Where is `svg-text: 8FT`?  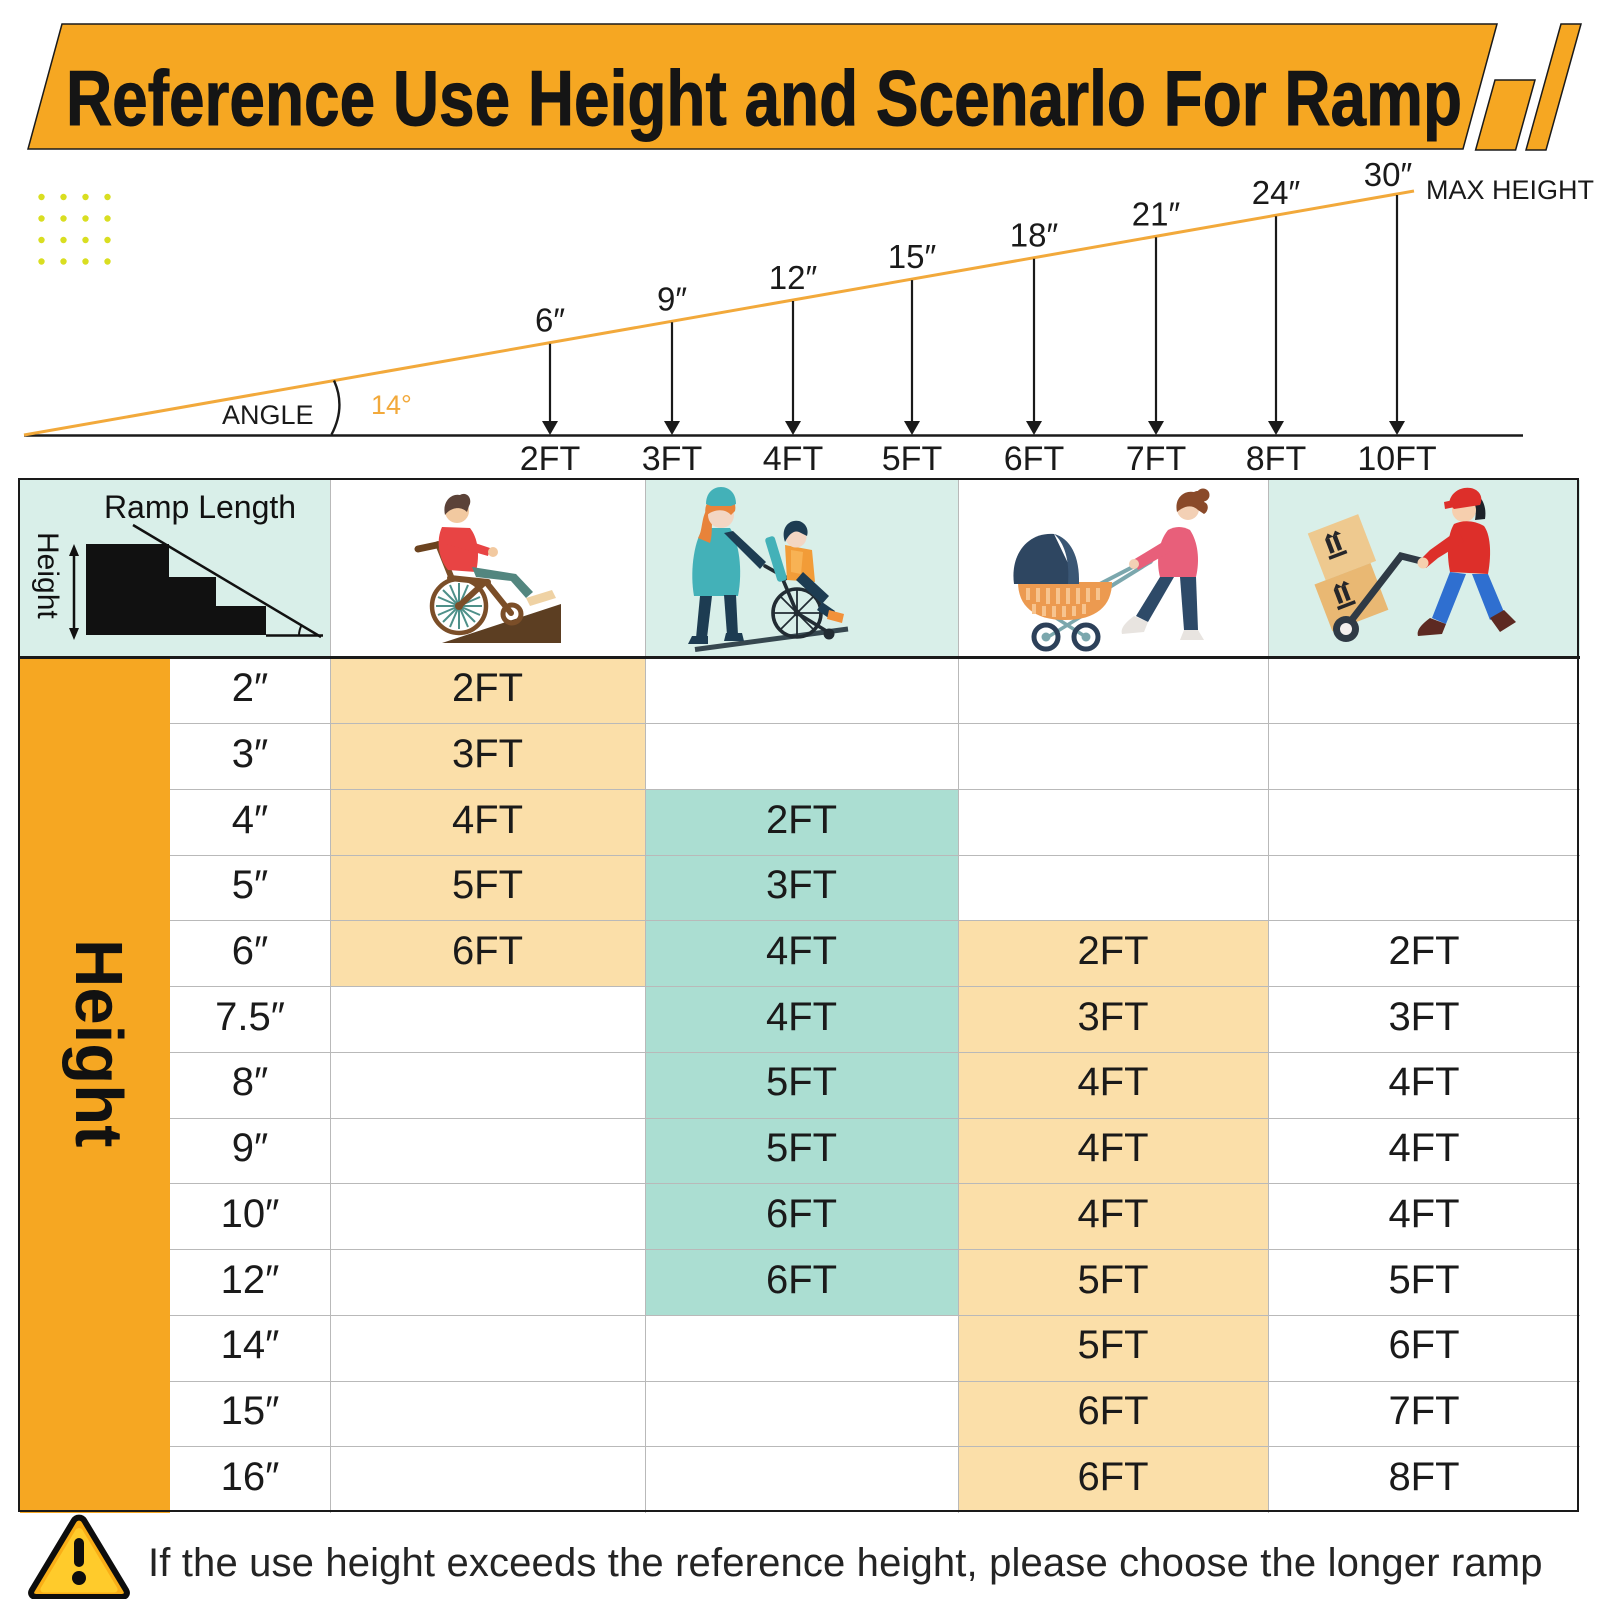
svg-text: 8FT is located at coordinates (1276, 459).